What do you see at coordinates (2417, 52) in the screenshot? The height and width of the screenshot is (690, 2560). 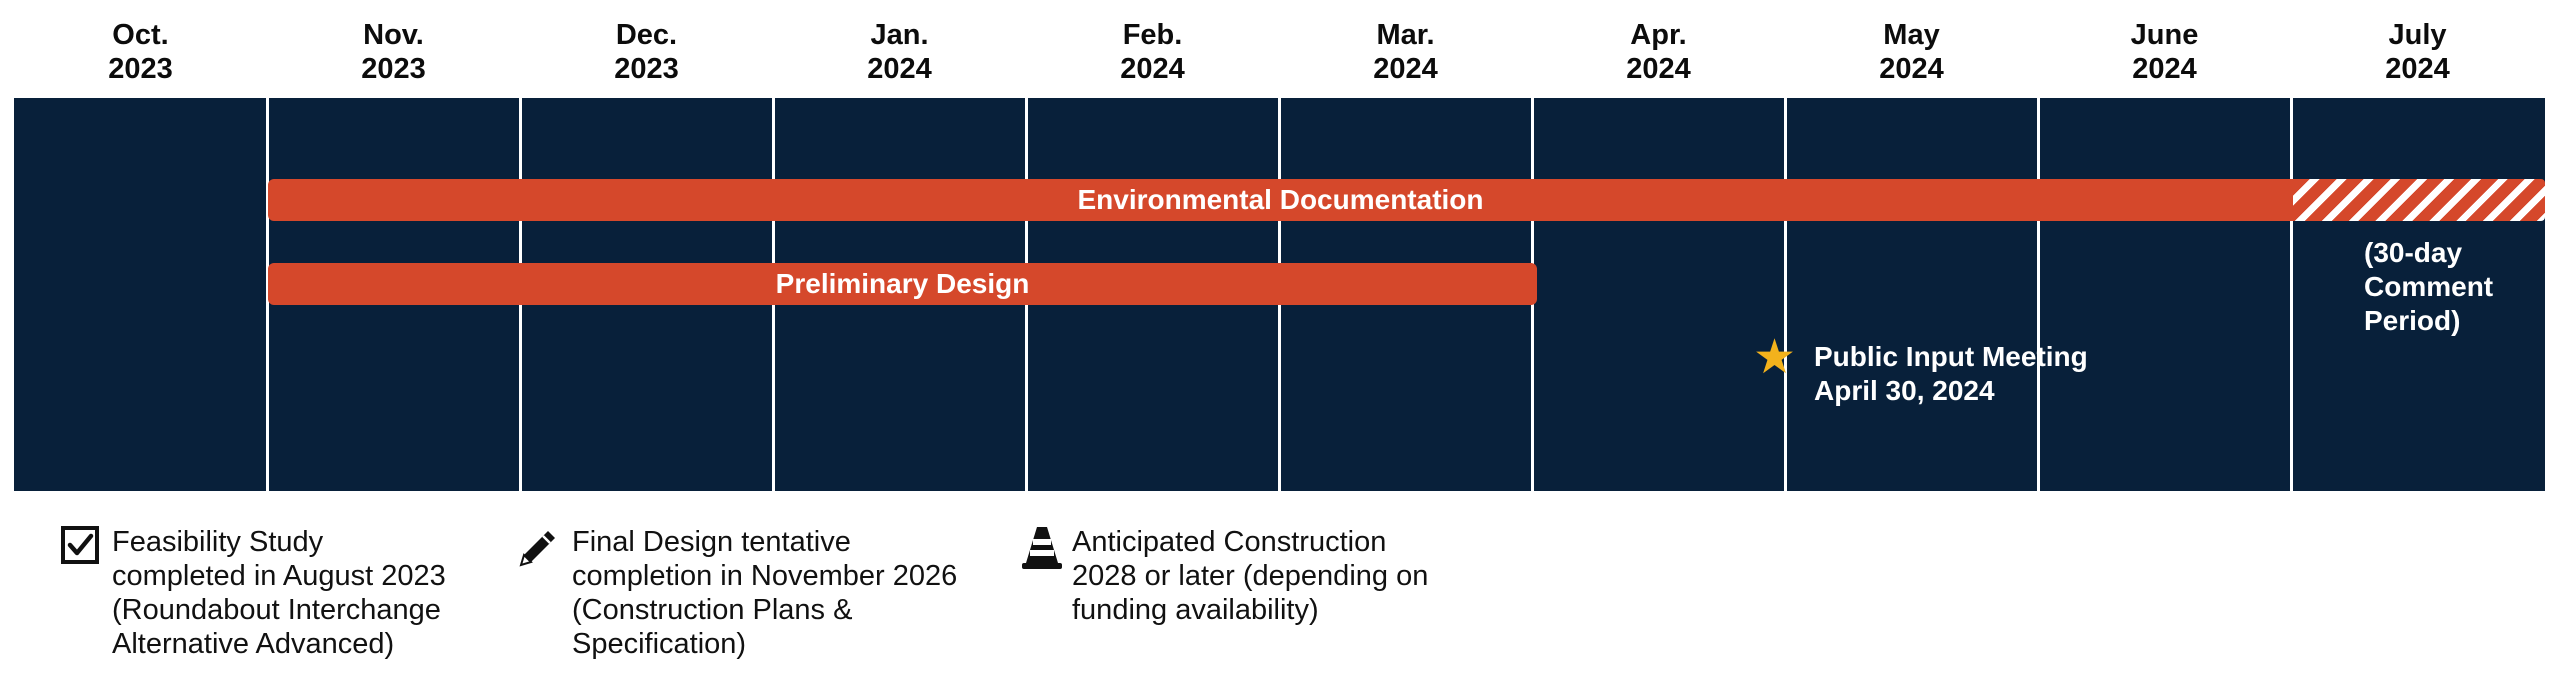 I see `month-label-july-2024: July 2024` at bounding box center [2417, 52].